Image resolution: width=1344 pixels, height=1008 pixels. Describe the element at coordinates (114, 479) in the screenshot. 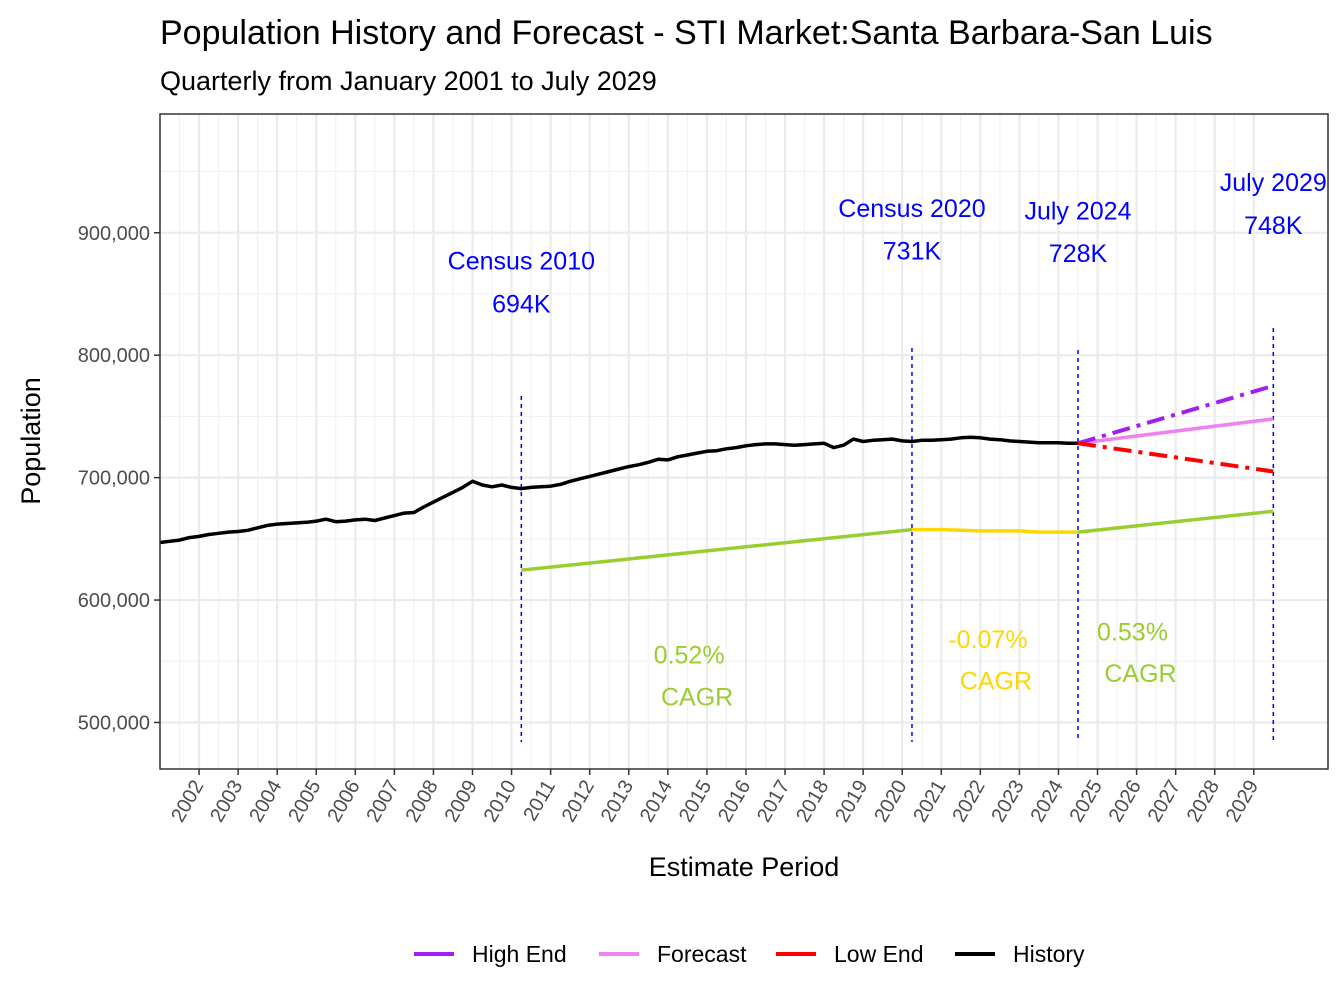

I see `y-tick-label: 700,000` at that location.